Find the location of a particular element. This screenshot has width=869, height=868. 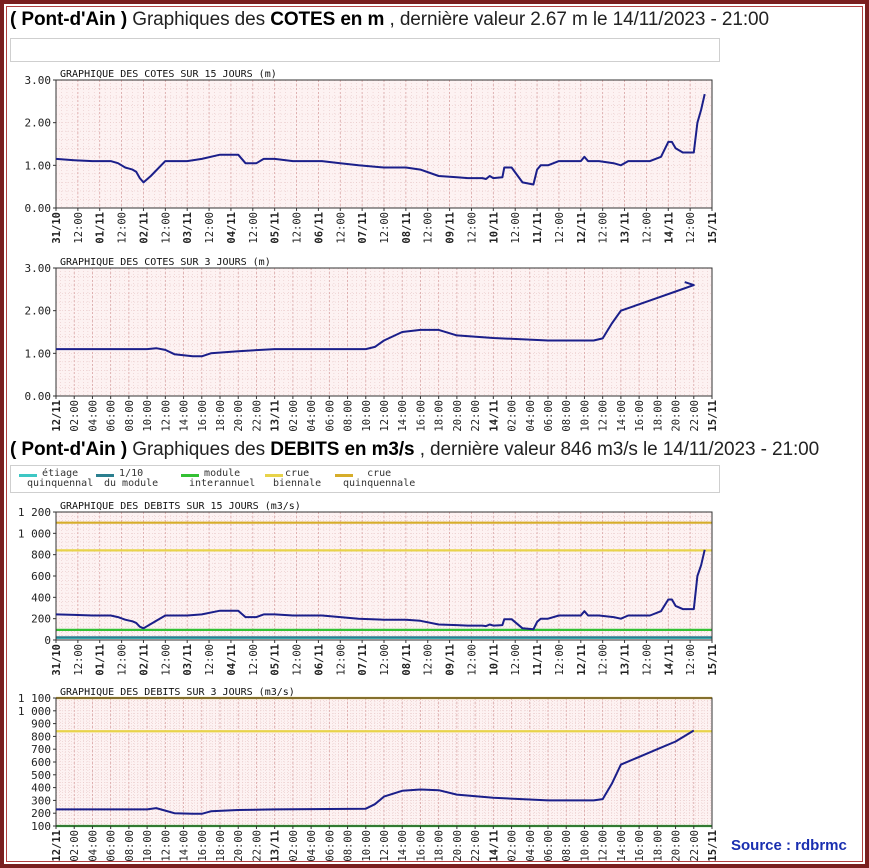

legend-item: étiage quinquennal is located at coordinates (60, 479).